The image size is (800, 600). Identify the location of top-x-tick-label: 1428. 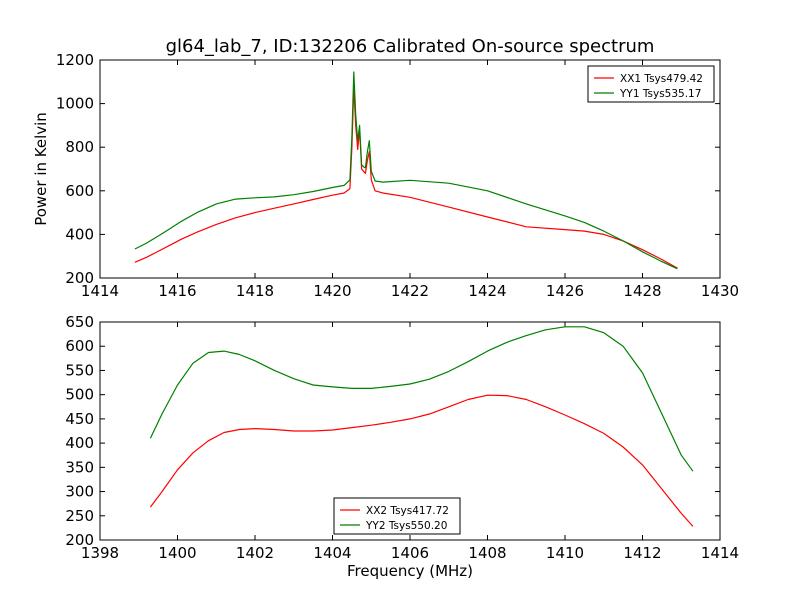
(642, 291).